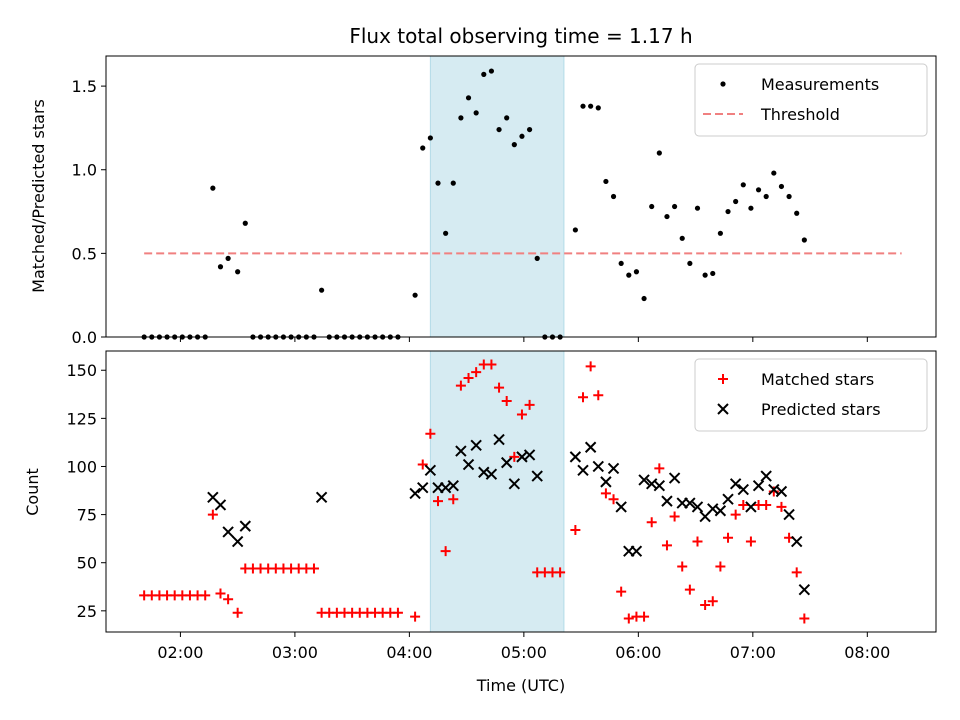  I want to click on bottom-y-tick-label: 100, so click(81, 466).